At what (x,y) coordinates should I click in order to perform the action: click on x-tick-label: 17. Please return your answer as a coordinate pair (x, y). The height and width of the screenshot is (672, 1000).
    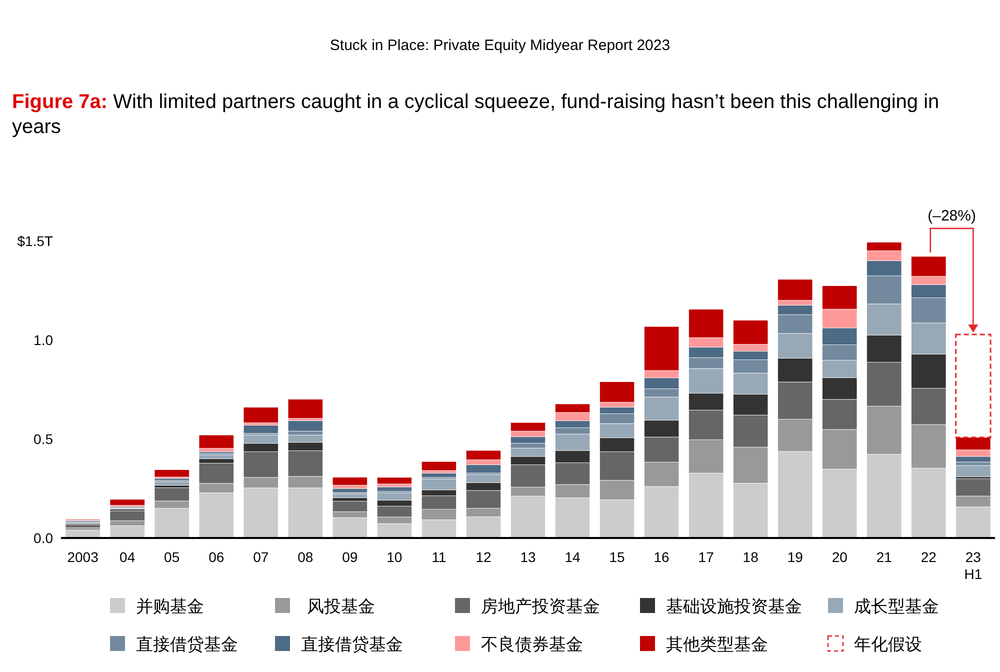
    Looking at the image, I should click on (706, 557).